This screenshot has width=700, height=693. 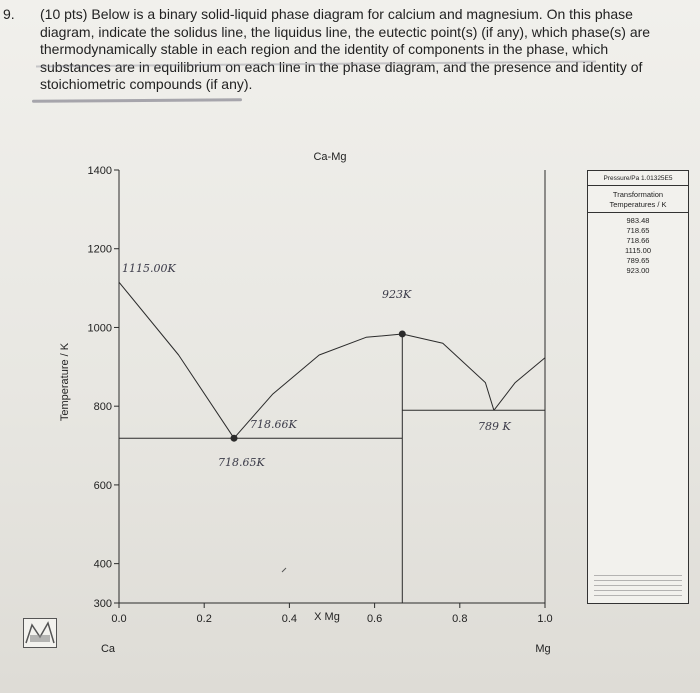 What do you see at coordinates (108, 649) in the screenshot?
I see `x-end-label-left: Ca` at bounding box center [108, 649].